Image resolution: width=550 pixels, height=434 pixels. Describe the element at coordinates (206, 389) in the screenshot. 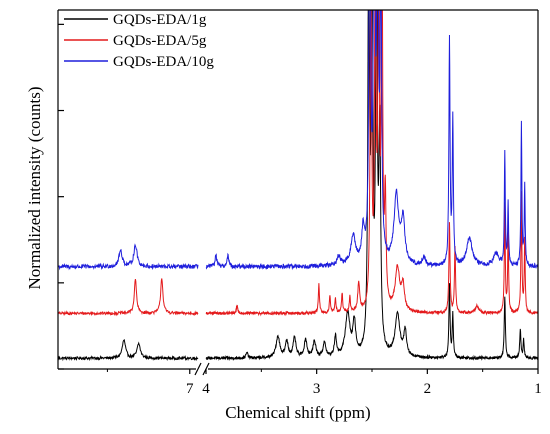

I see `x-tick-label: 4` at that location.